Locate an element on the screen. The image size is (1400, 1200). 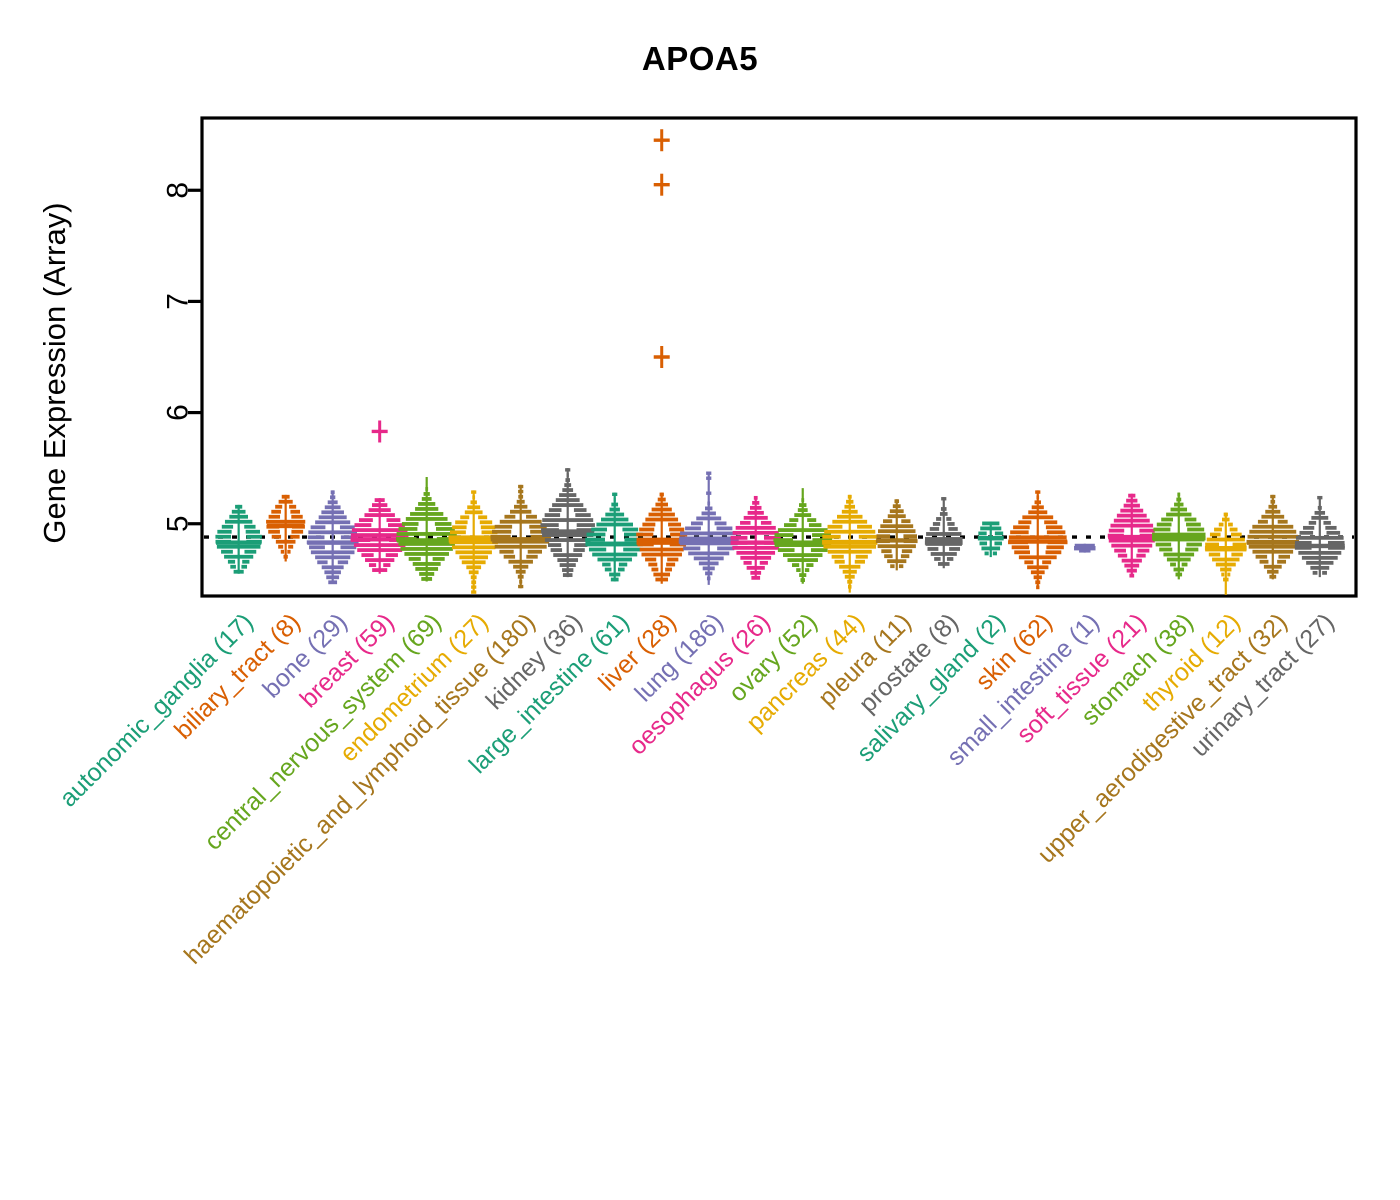
violin-bone is located at coordinates (332, 537).